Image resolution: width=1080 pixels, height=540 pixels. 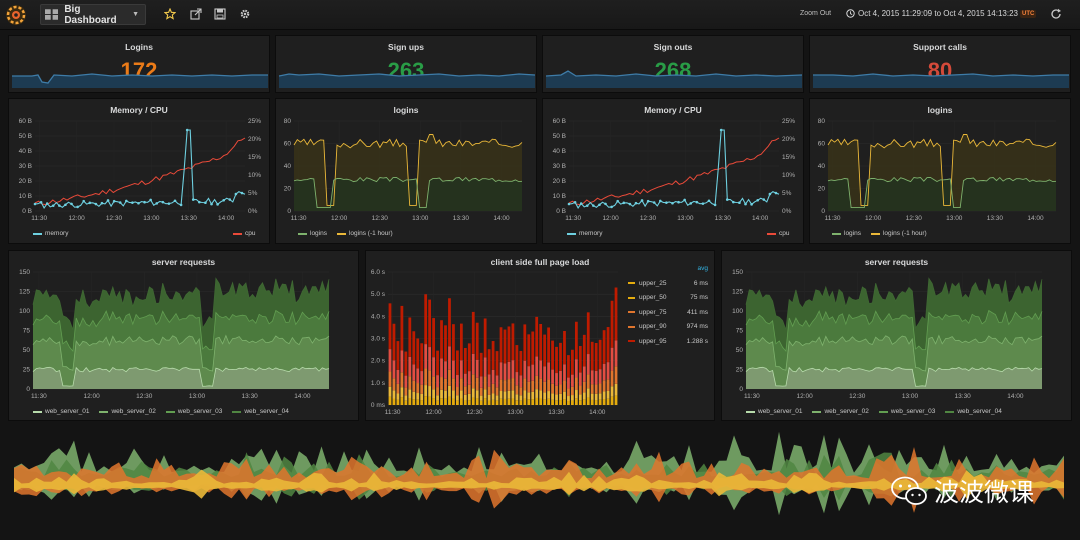 What do you see at coordinates (25, 151) in the screenshot?
I see `y-axis-tick-label: 40 B` at bounding box center [25, 151].